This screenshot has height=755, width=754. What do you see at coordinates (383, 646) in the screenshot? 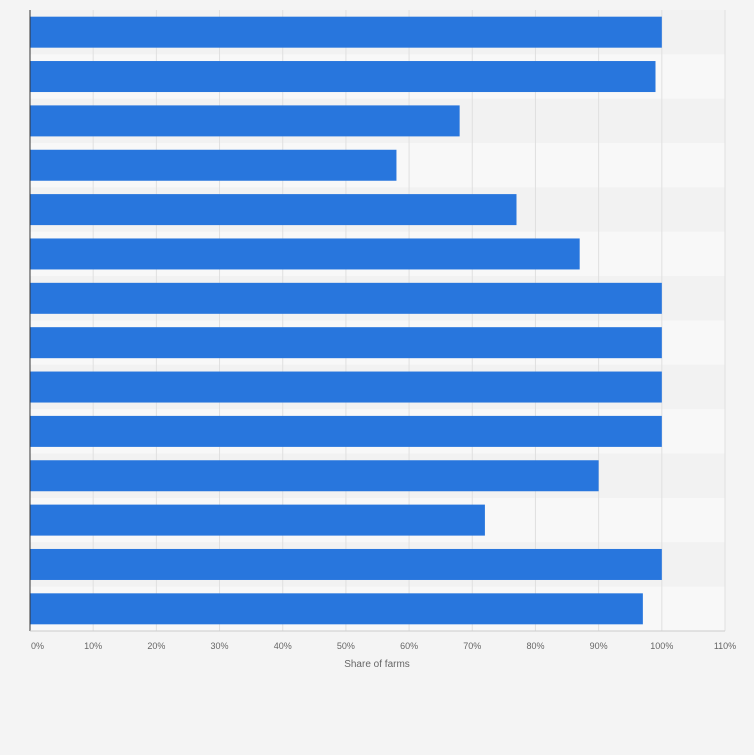
I see `x-tick-labels: 0% 10% 20% 30% 40% 50% 60% 70% 80% 90% 100% 110%` at bounding box center [383, 646].